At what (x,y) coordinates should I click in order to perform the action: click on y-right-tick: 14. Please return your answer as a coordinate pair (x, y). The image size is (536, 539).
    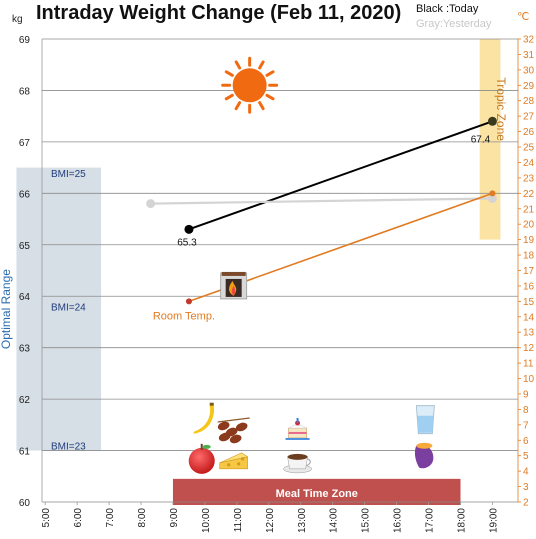
    Looking at the image, I should click on (529, 317).